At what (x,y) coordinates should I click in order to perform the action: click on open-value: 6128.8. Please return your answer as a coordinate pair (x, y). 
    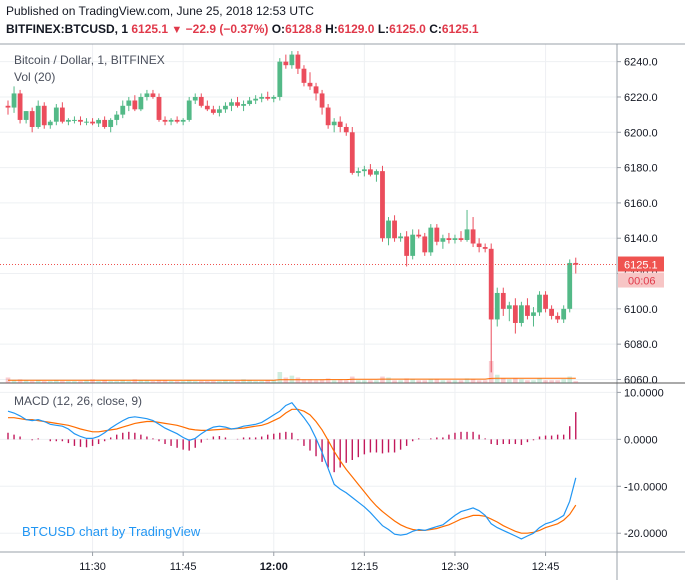
    Looking at the image, I should click on (303, 29).